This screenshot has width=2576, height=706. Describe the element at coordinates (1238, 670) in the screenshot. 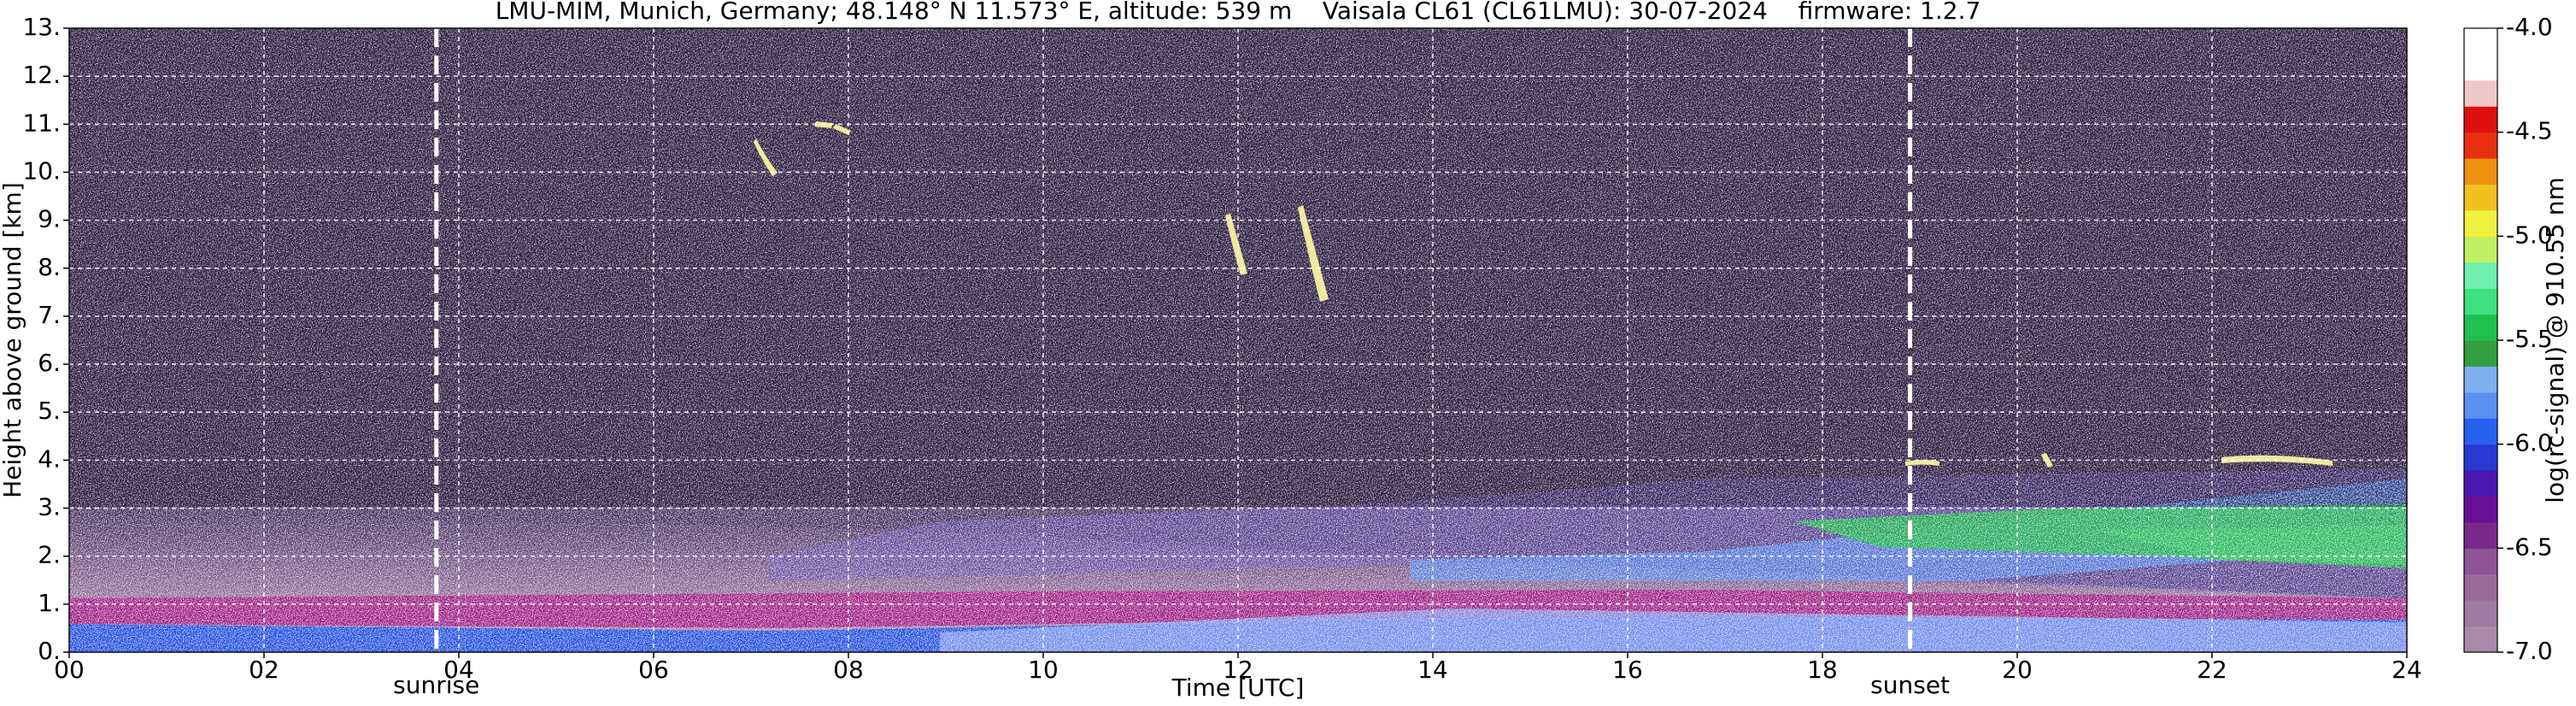

I see `x-tick-label: 12` at that location.